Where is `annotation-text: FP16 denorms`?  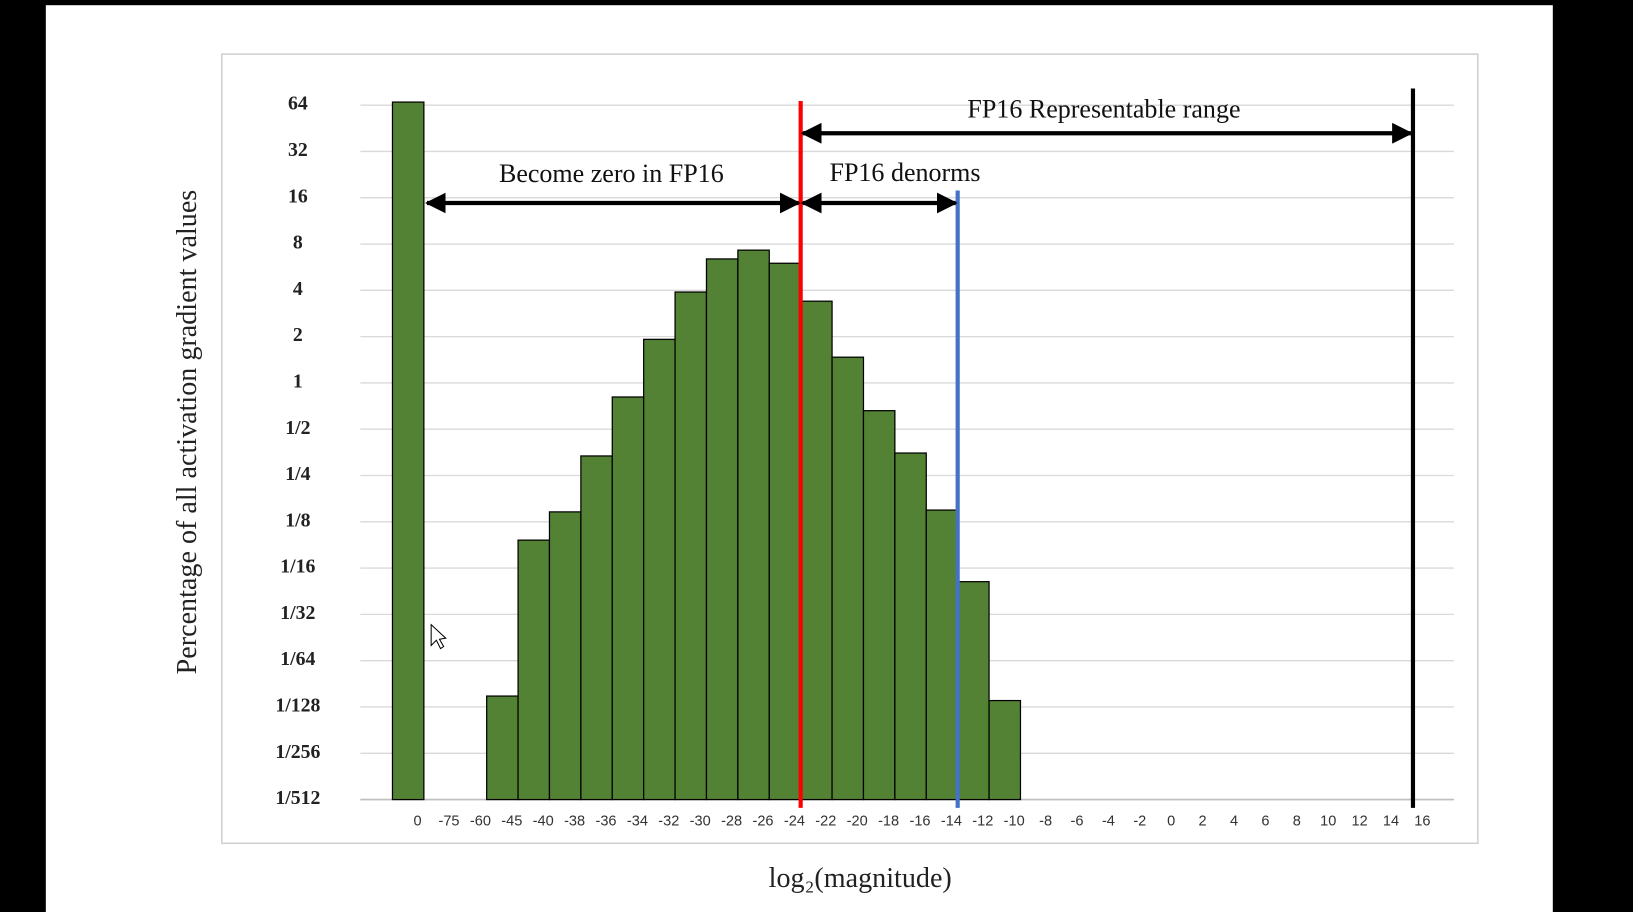
annotation-text: FP16 denorms is located at coordinates (904, 172).